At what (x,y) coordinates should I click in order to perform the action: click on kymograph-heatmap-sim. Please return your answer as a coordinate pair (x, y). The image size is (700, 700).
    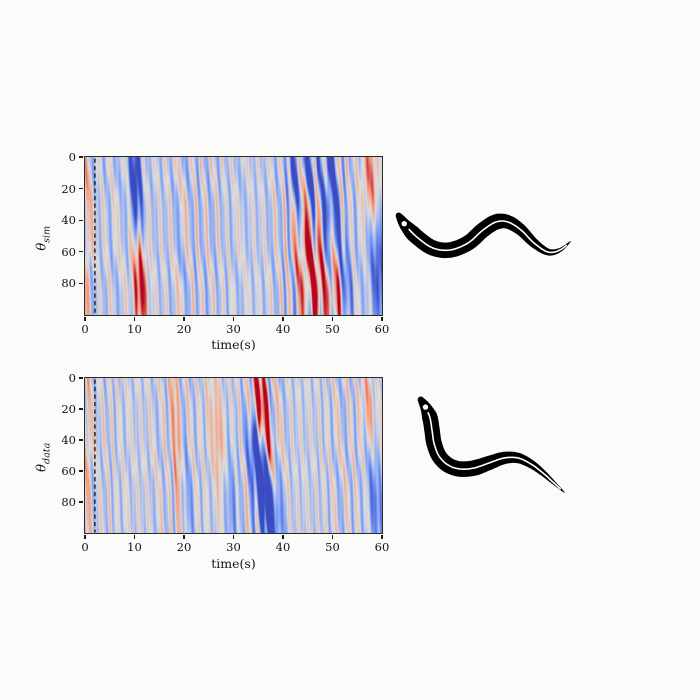
    Looking at the image, I should click on (233, 236).